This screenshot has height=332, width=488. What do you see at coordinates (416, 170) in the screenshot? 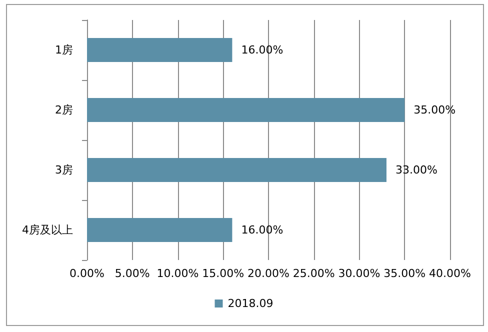
I see `data-label: 33.00%` at bounding box center [416, 170].